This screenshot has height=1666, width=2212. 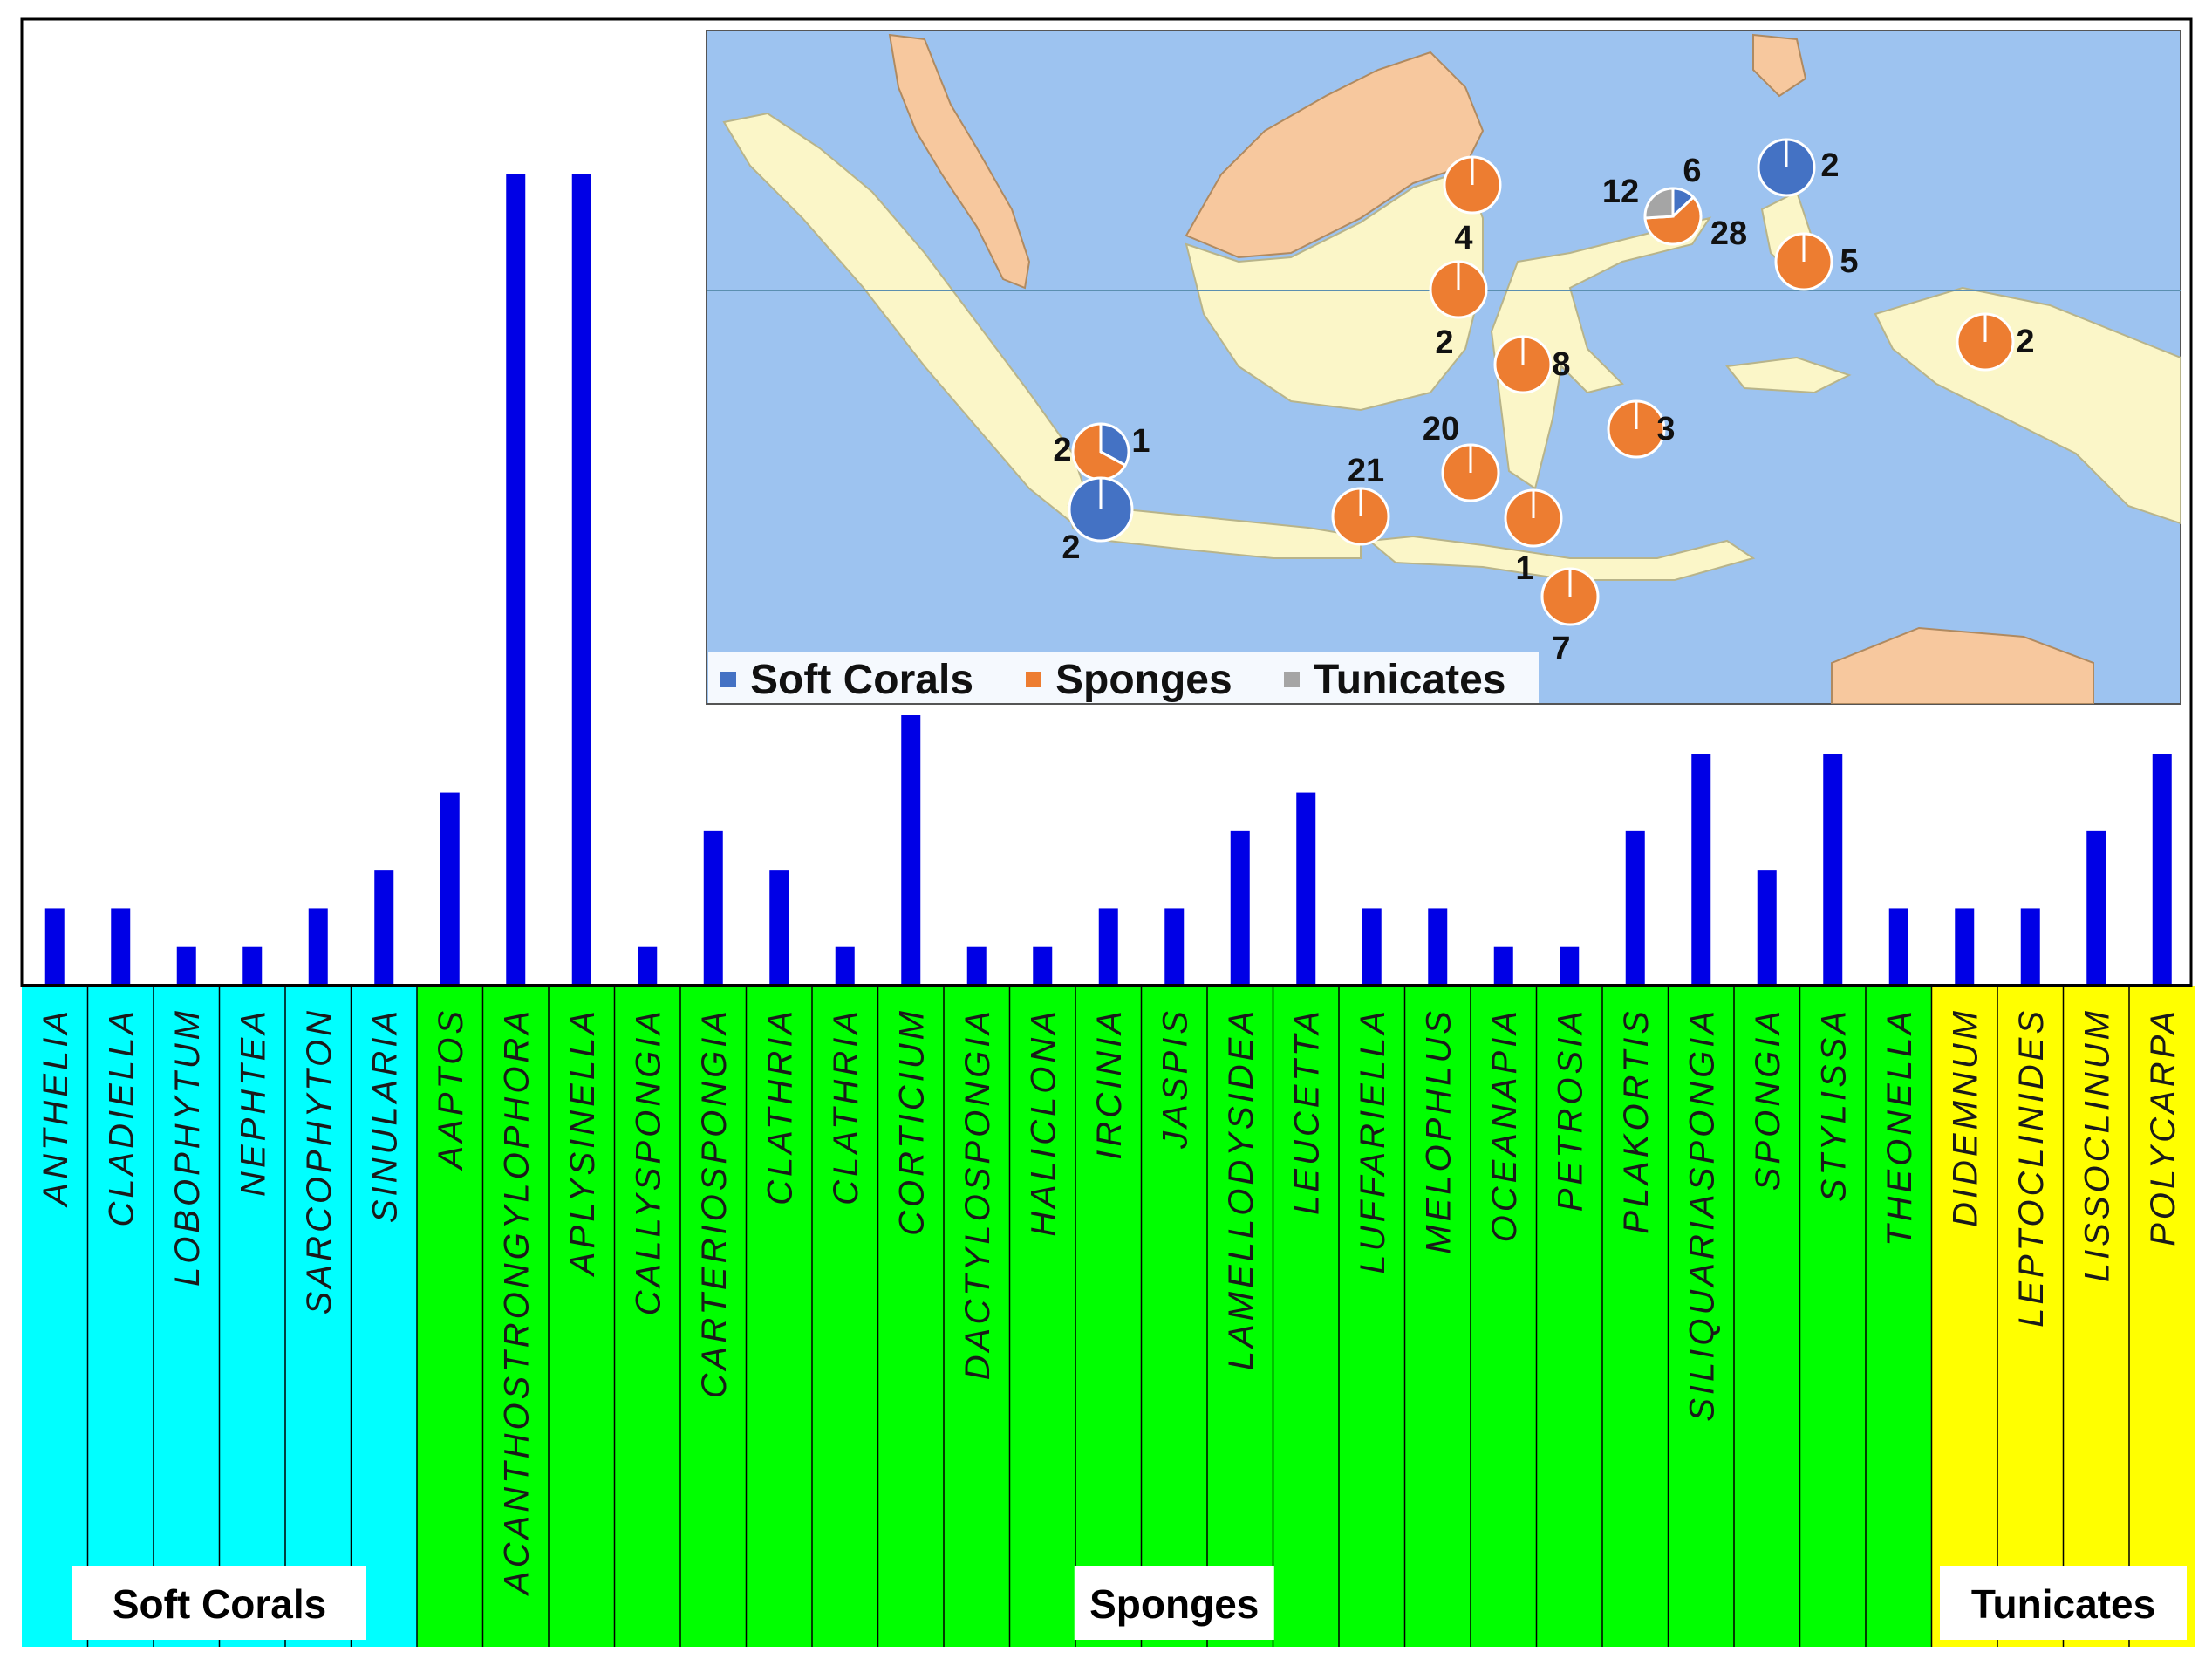 I want to click on category-label-31: LISSOCLINUM, so click(x=2097, y=1144).